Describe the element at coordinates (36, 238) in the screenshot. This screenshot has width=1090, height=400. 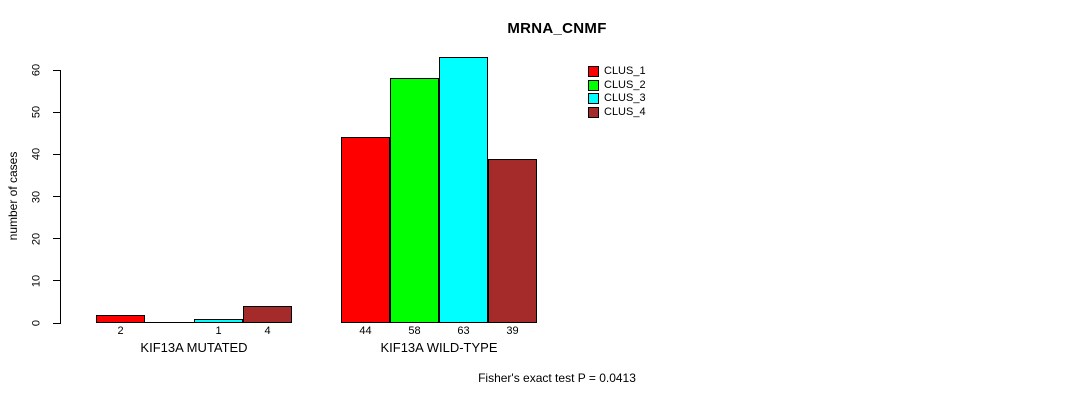
I see `y-axis-tick-label: 20` at that location.